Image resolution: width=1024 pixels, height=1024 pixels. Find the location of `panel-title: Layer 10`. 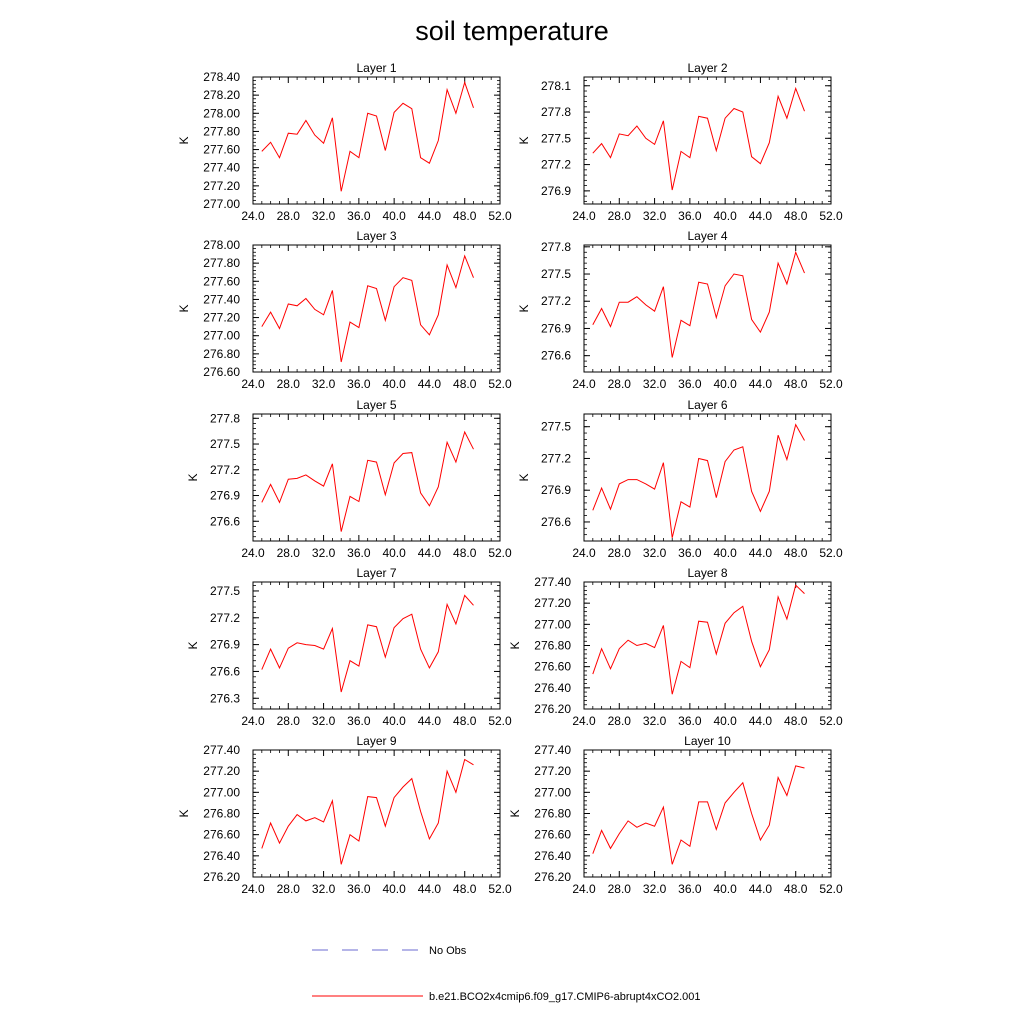

panel-title: Layer 10 is located at coordinates (707, 741).